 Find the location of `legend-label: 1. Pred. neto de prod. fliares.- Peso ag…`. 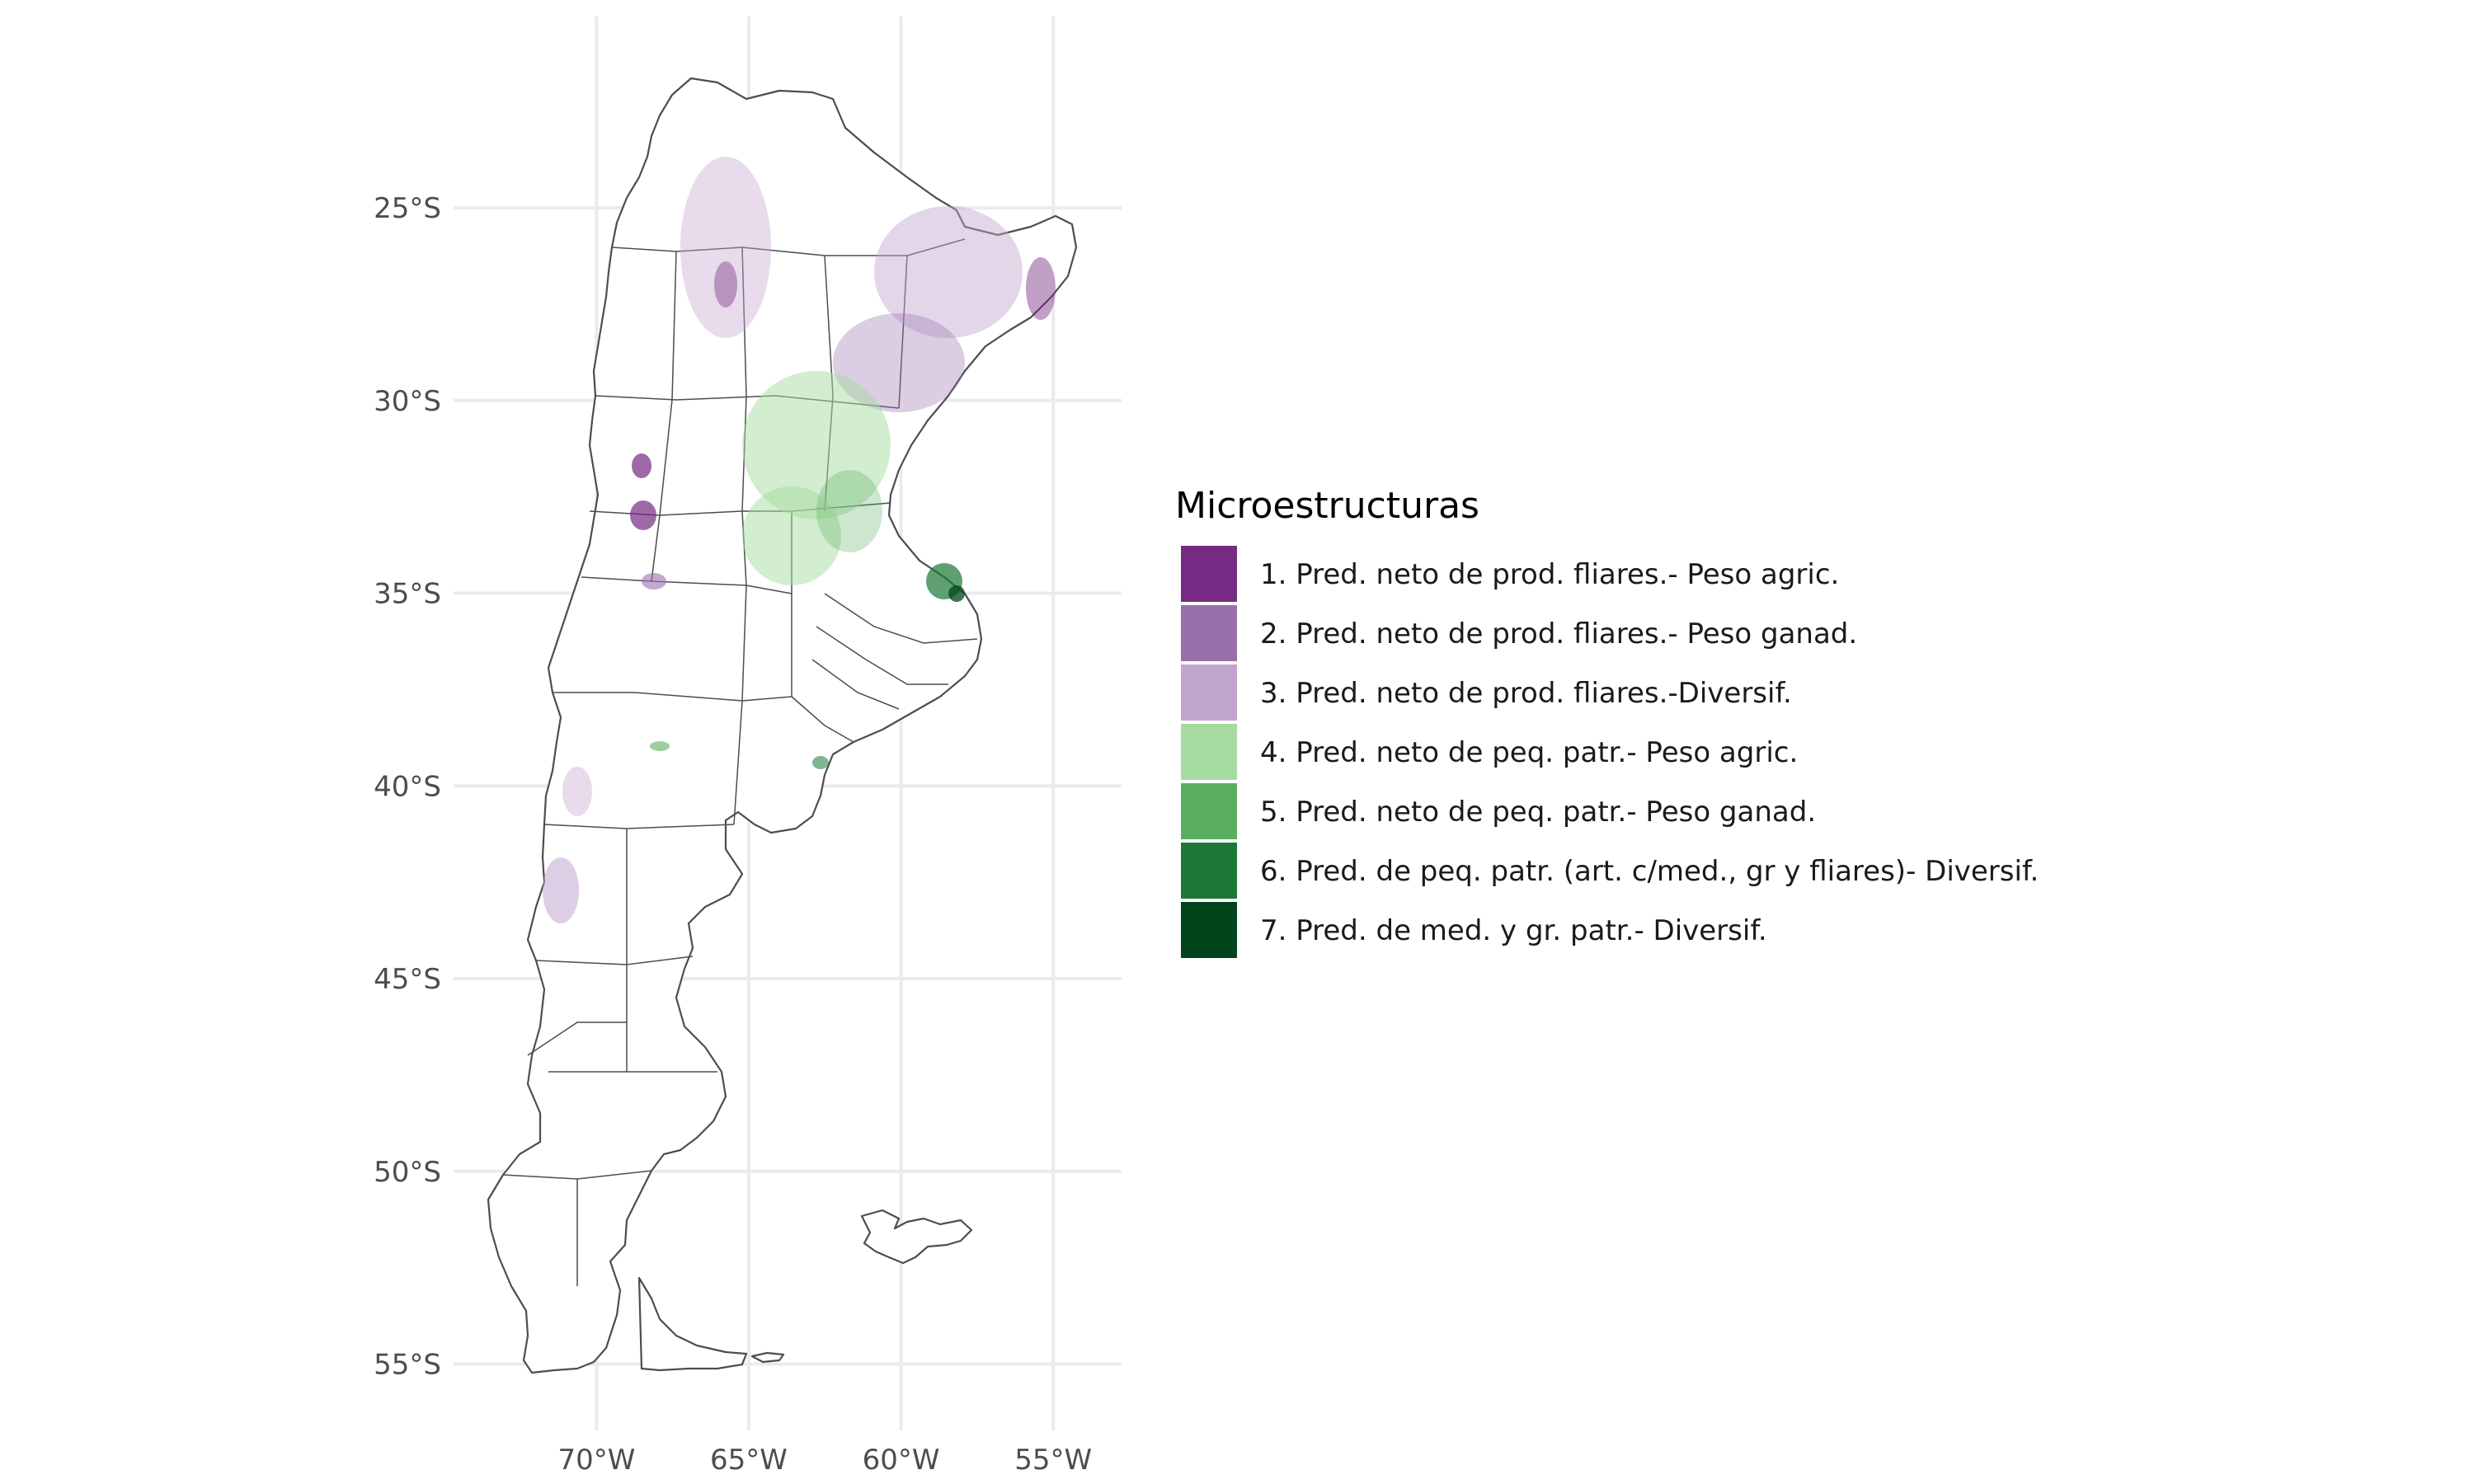

legend-label: 1. Pred. neto de prod. fliares.- Peso ag… is located at coordinates (1549, 574).